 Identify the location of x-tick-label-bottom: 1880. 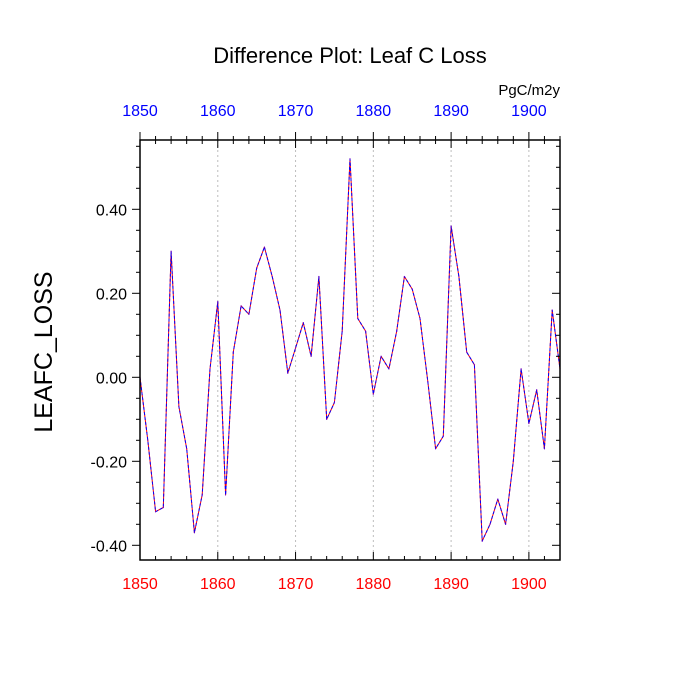
(374, 584).